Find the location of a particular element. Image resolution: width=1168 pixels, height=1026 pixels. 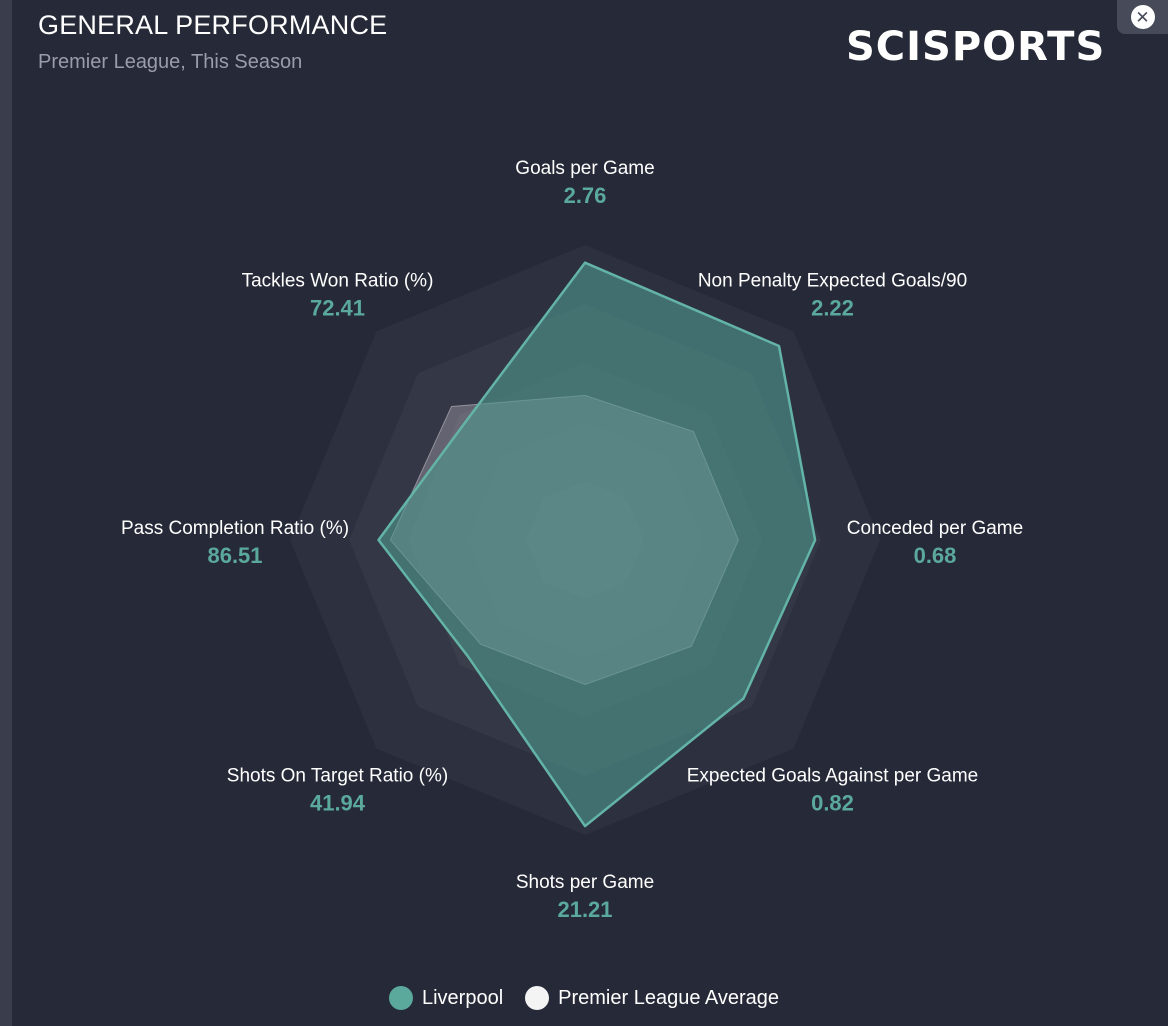

close-button: ✕ is located at coordinates (1142, 17).